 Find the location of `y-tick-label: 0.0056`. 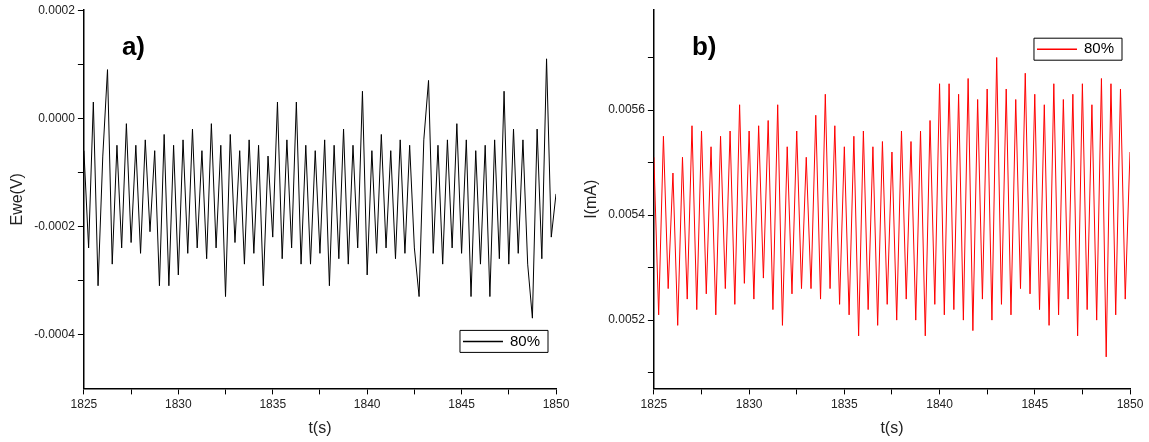

y-tick-label: 0.0056 is located at coordinates (627, 109).